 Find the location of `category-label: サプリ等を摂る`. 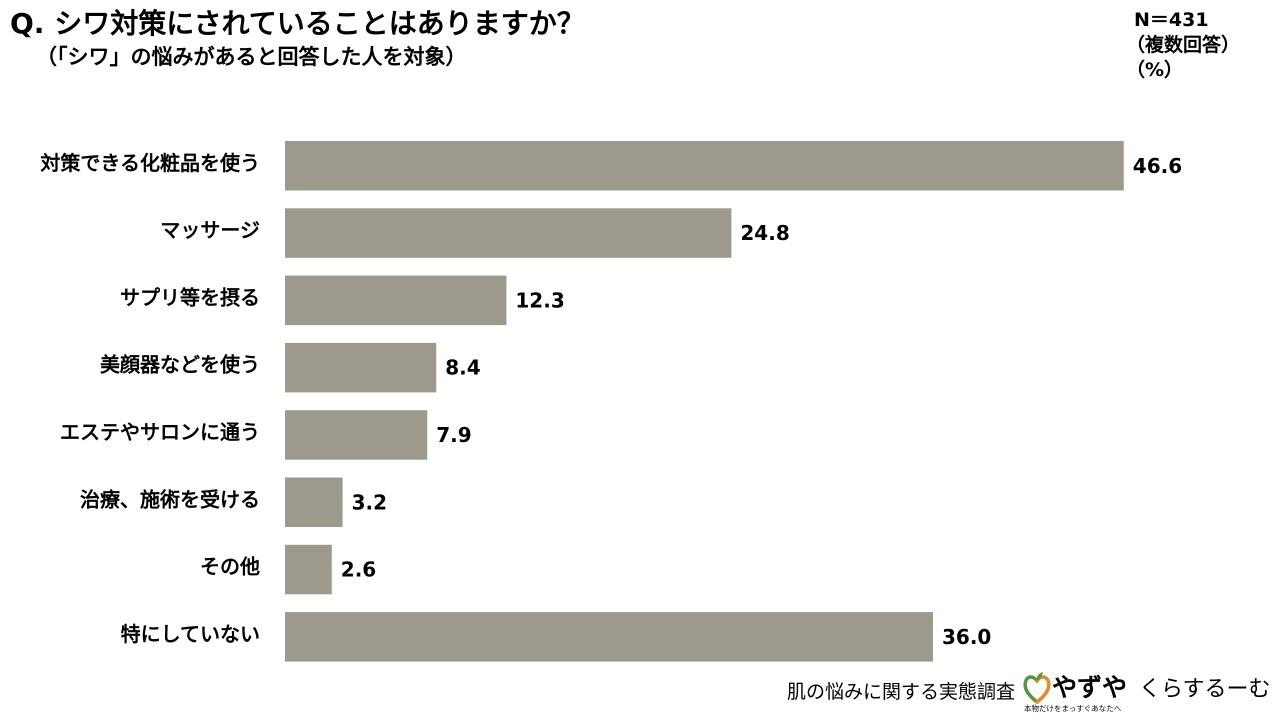

category-label: サプリ等を摂る is located at coordinates (190, 297).